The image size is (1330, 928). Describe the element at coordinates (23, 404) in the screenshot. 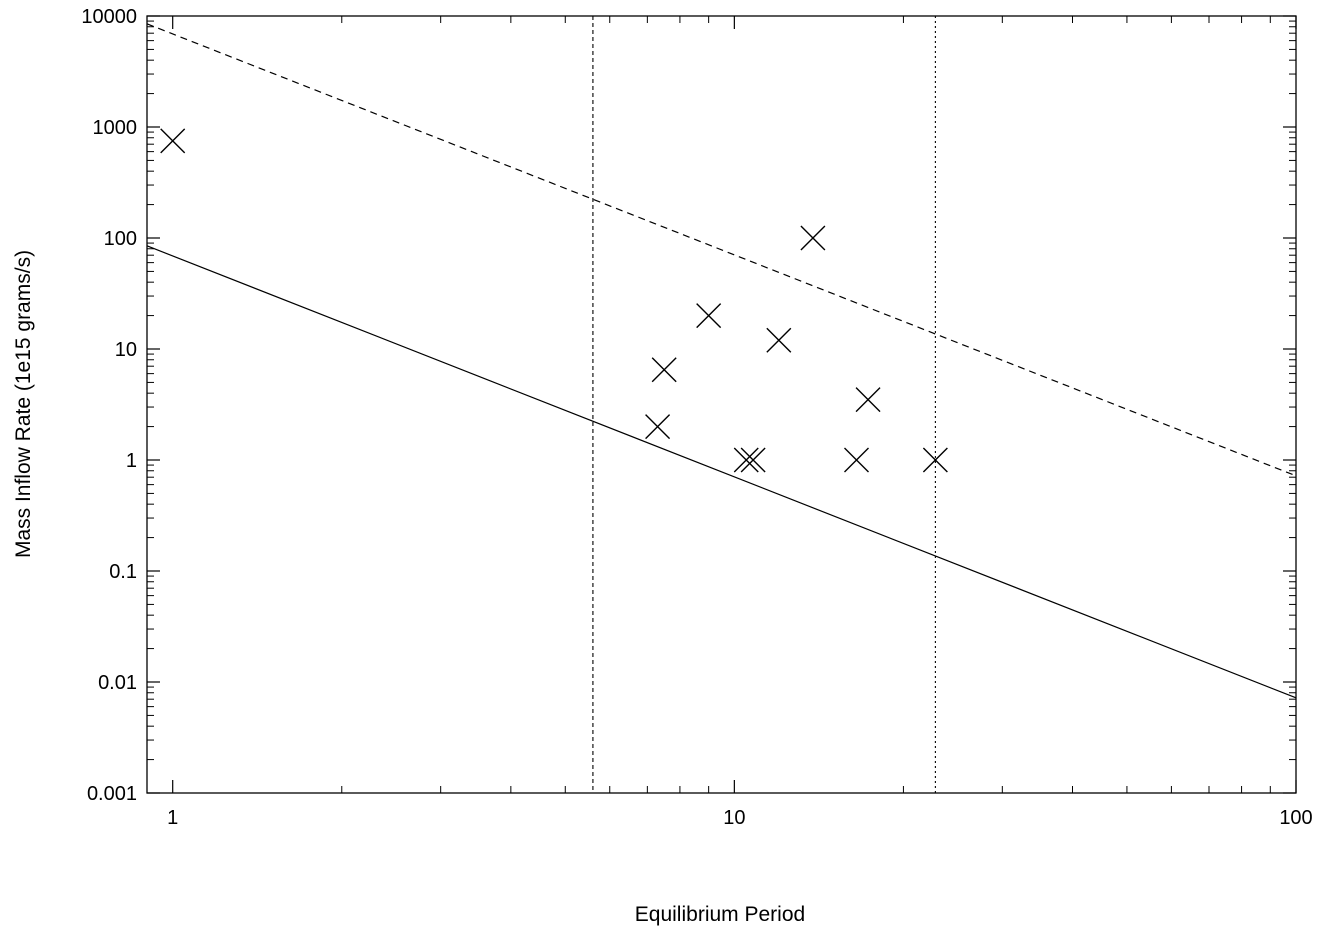

I see `y-axis-label: Mass Inflow Rate (1e15 grams/s)` at that location.